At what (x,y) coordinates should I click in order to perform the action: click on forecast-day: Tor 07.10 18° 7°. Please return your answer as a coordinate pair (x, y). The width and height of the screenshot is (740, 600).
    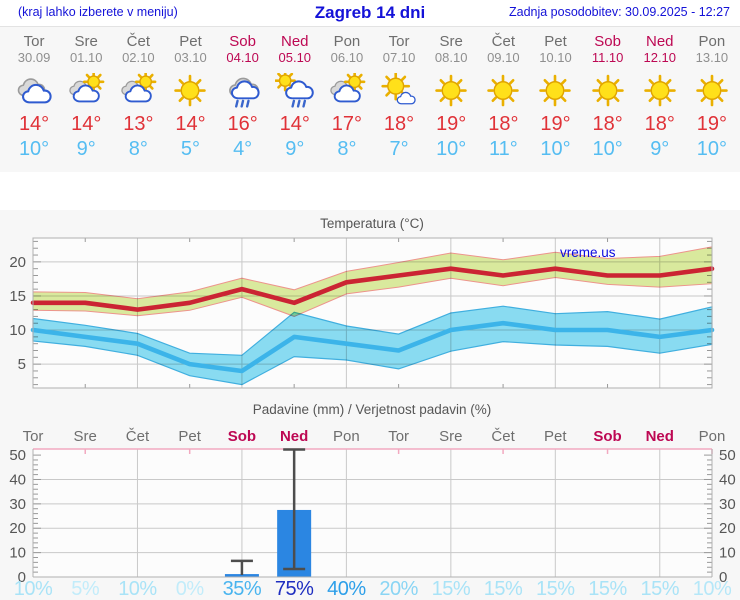
    Looking at the image, I should click on (399, 99).